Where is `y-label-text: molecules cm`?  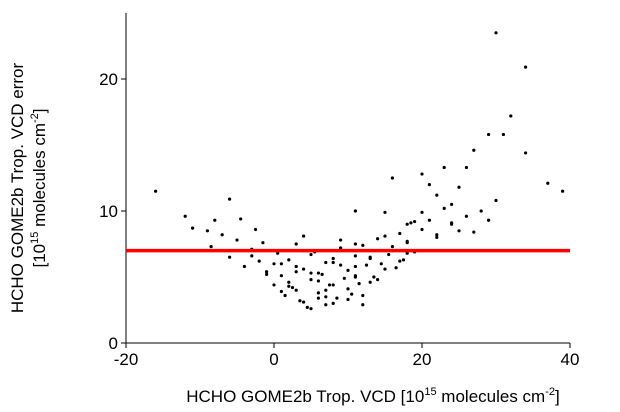 y-label-text: molecules cm is located at coordinates (39, 177).